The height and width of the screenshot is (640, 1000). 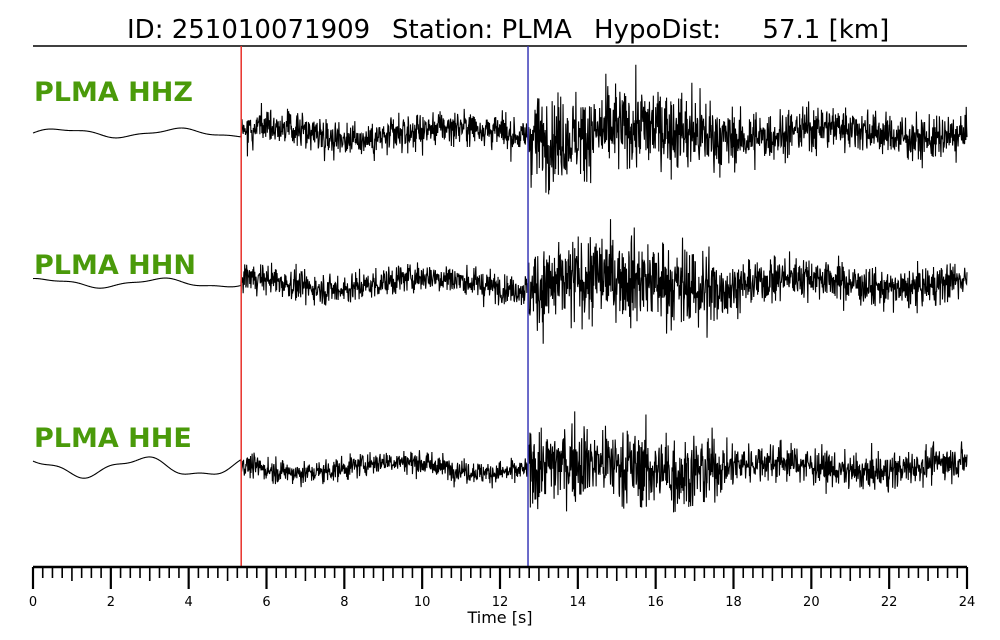 What do you see at coordinates (741, 30) in the screenshot?
I see `figure-title-distance: HypoDist: 57.1 [km]` at bounding box center [741, 30].